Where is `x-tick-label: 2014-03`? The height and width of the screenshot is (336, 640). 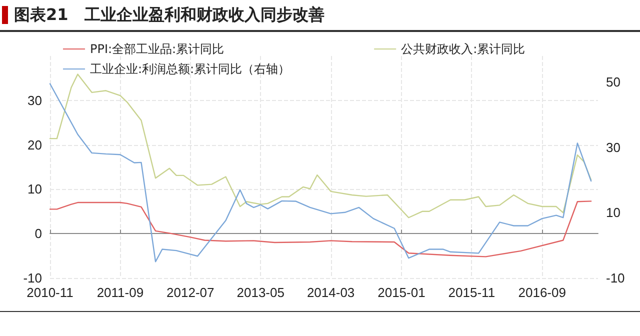 x-tick-label: 2014-03 is located at coordinates (330, 292).